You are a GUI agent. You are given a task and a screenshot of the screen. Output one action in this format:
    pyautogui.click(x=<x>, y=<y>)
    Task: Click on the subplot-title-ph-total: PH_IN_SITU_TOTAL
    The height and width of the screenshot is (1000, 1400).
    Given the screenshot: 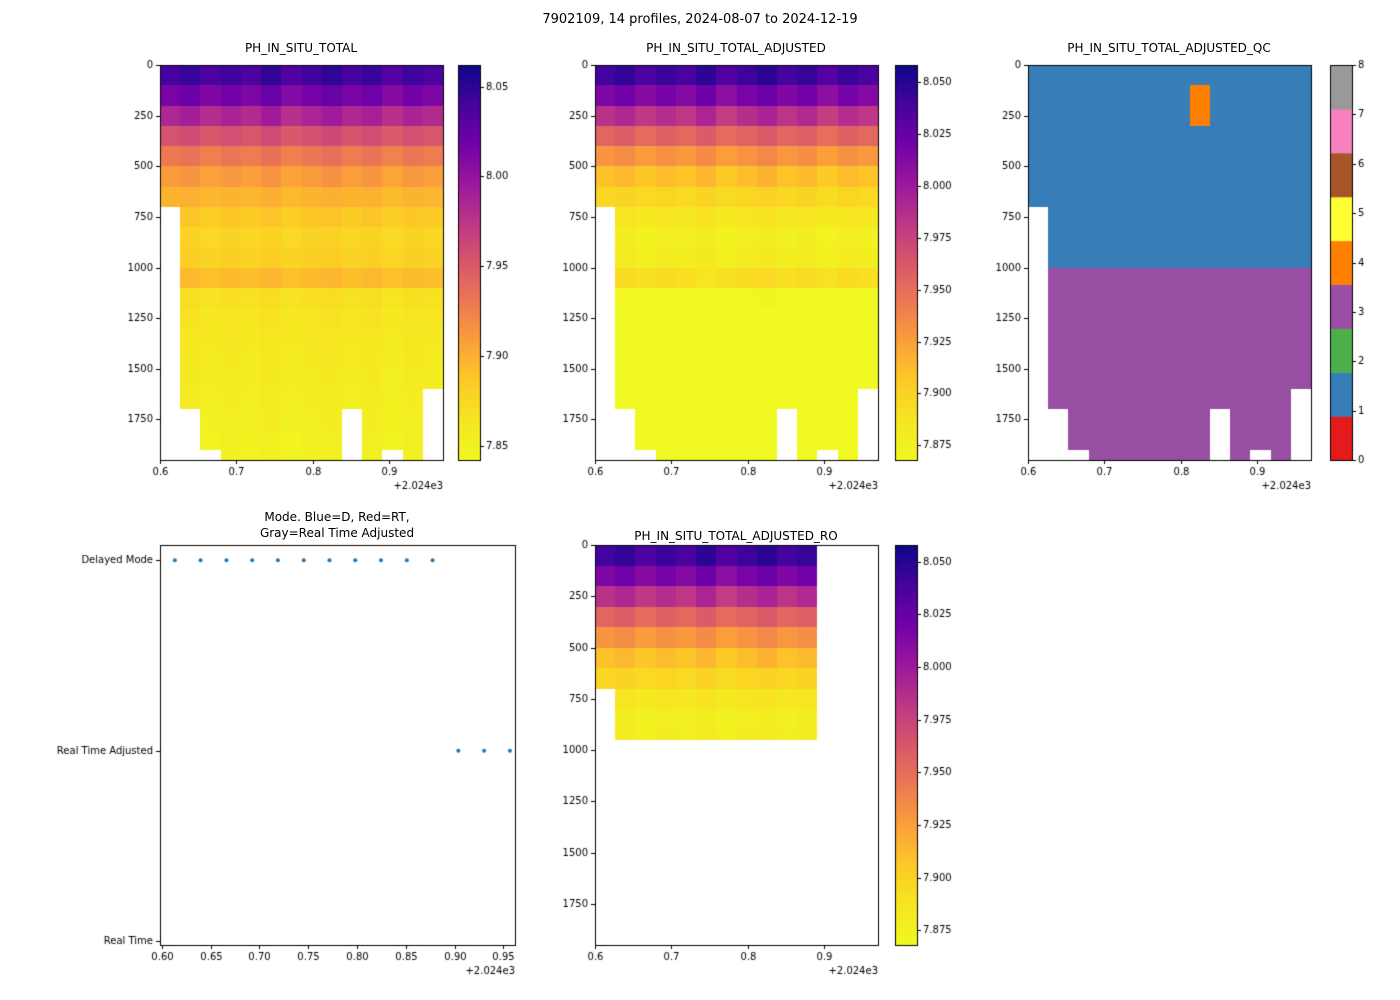 What is the action you would take?
    pyautogui.click(x=301, y=48)
    